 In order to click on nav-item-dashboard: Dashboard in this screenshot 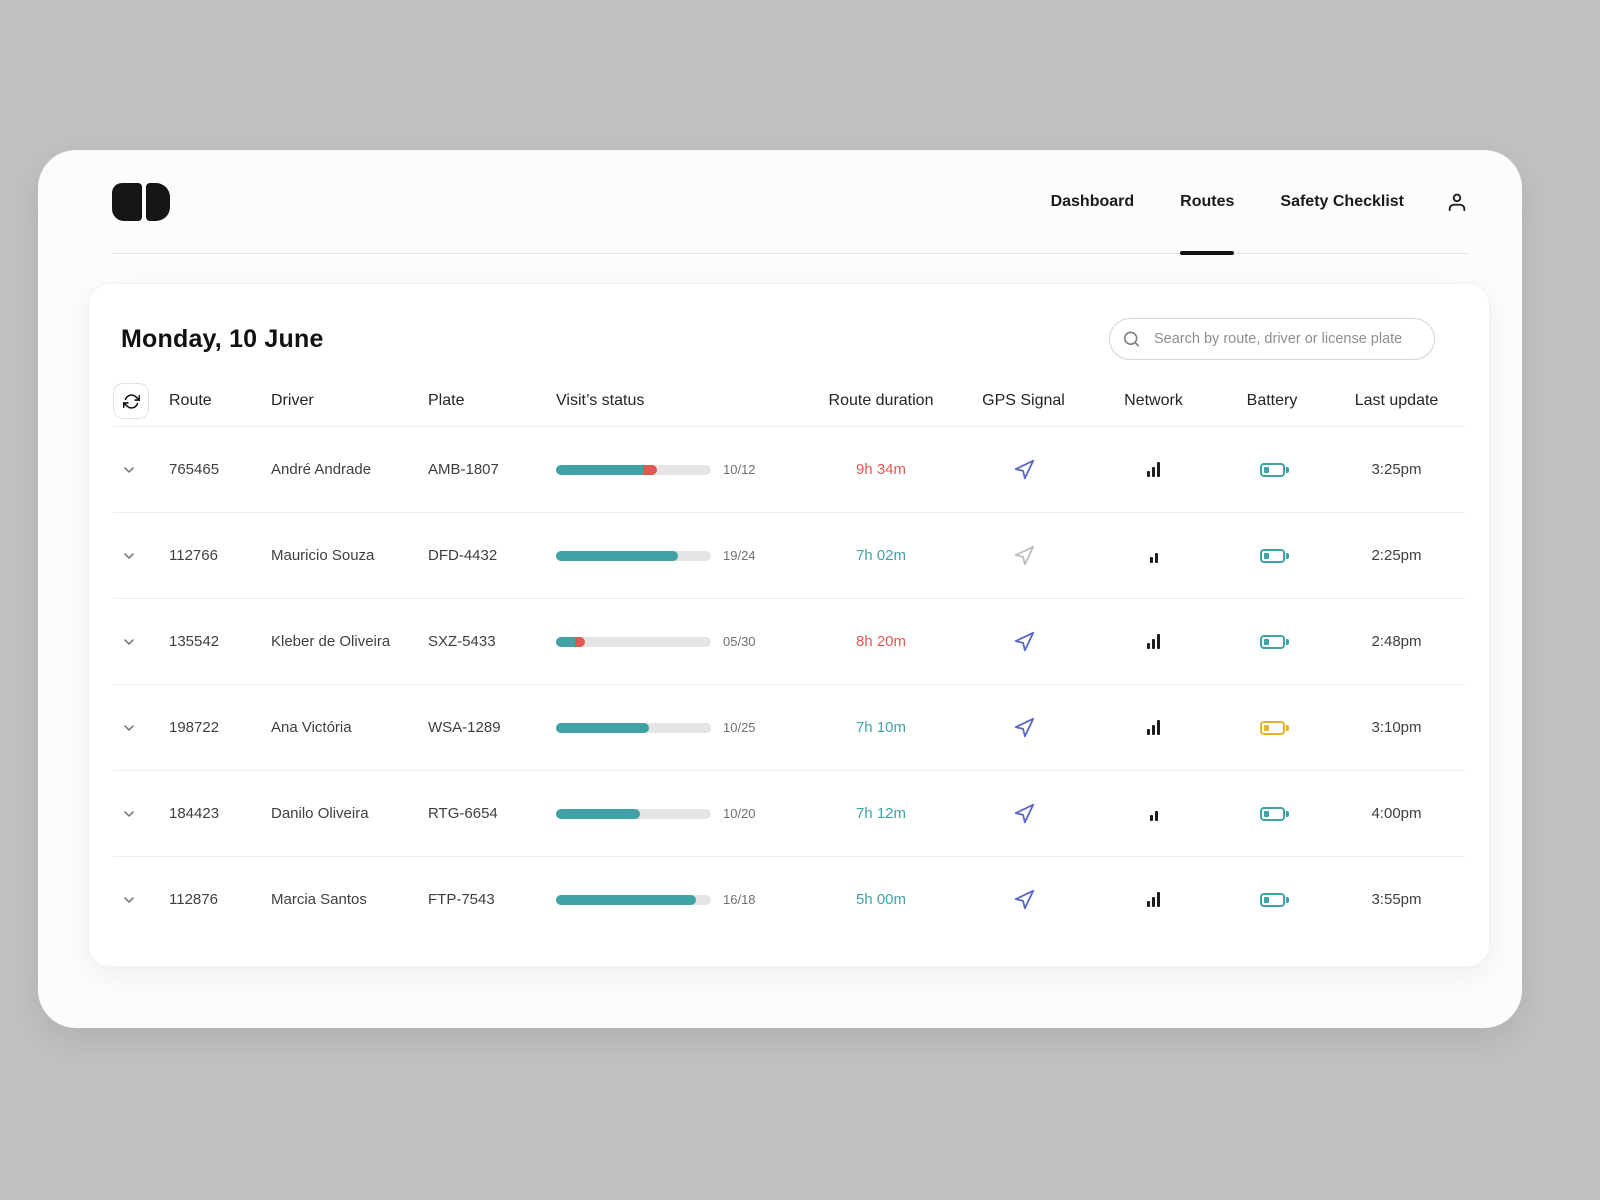, I will do `click(1092, 201)`.